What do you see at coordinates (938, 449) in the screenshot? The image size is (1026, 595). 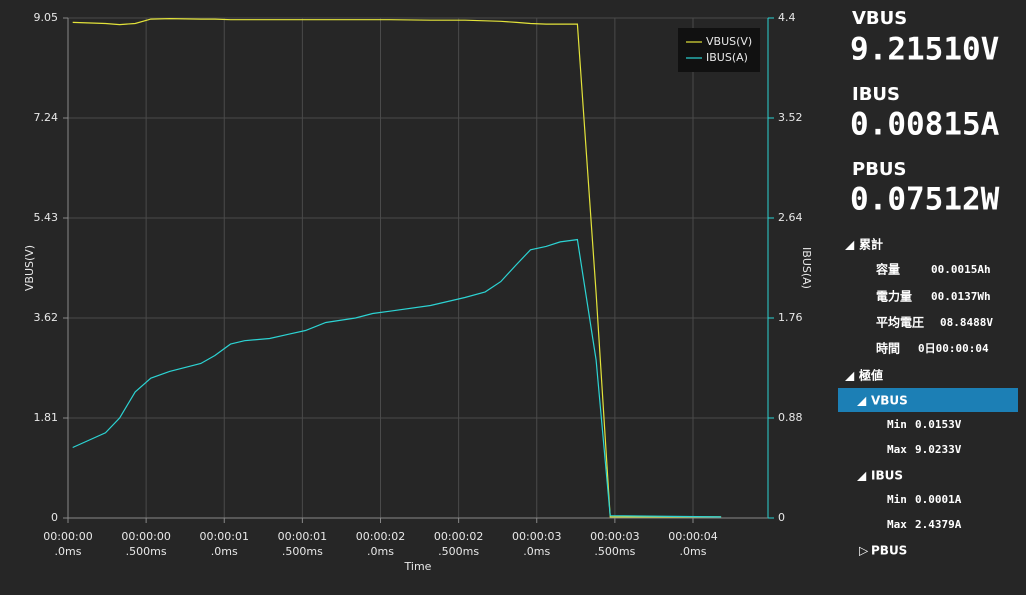 I see `row-value: 9.0233V` at bounding box center [938, 449].